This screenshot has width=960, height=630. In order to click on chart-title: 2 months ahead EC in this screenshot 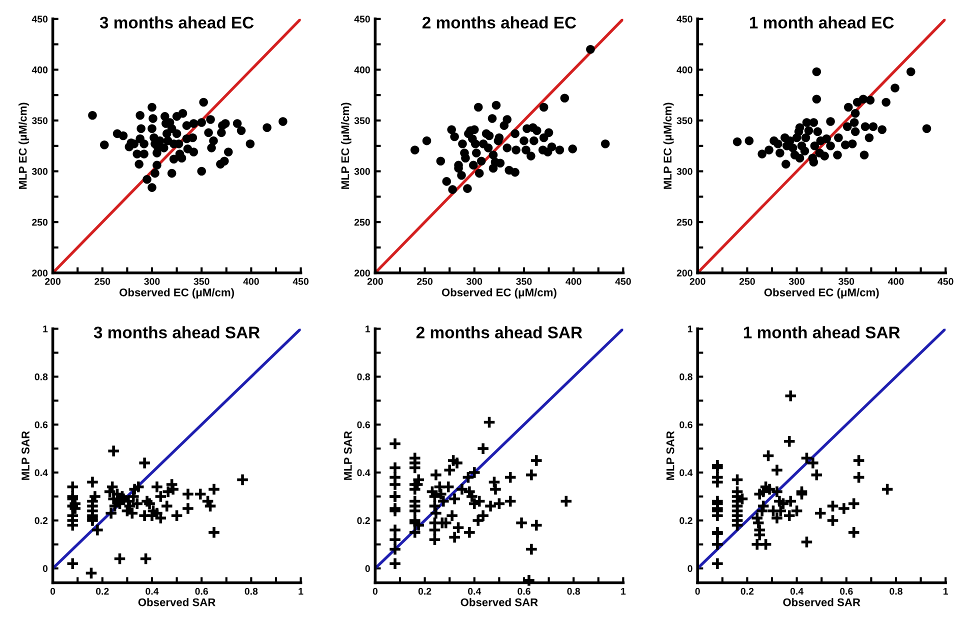, I will do `click(499, 22)`.